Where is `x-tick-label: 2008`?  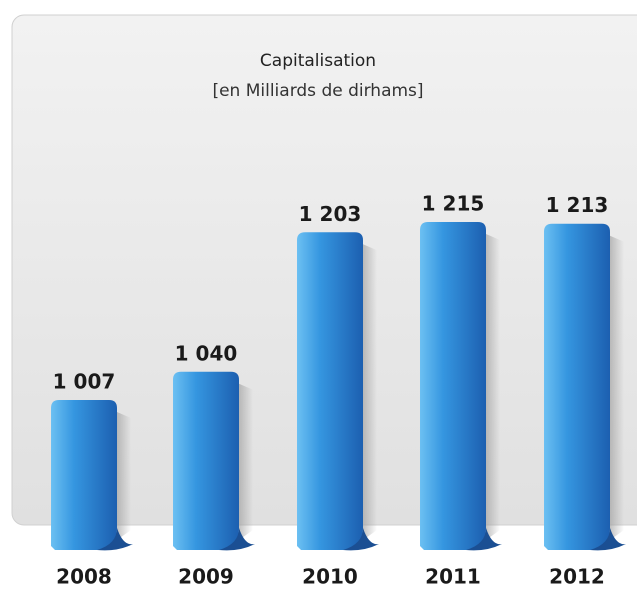
x-tick-label: 2008 is located at coordinates (84, 577).